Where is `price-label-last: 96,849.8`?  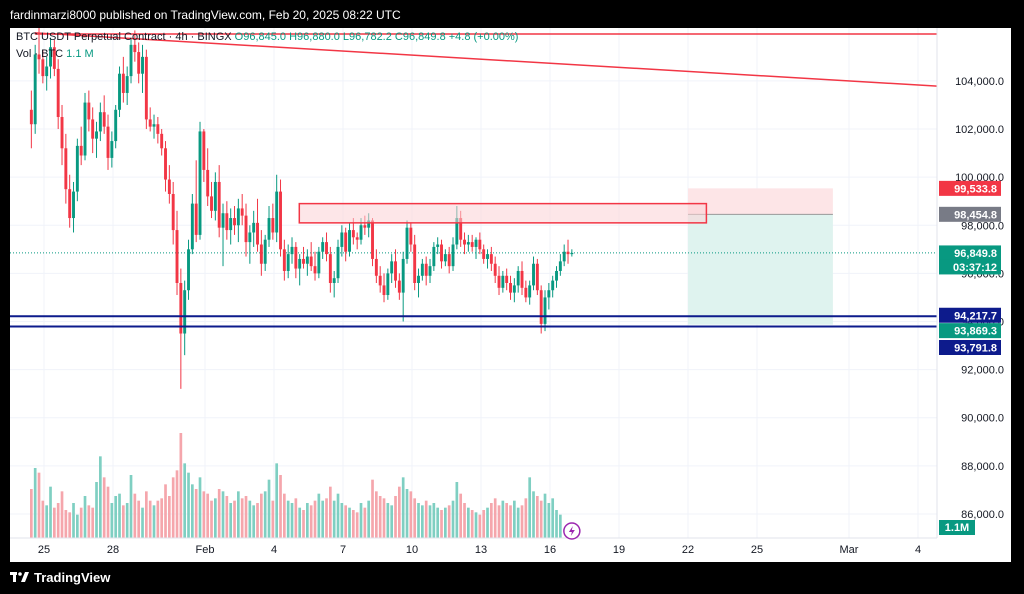 price-label-last: 96,849.8 is located at coordinates (975, 254).